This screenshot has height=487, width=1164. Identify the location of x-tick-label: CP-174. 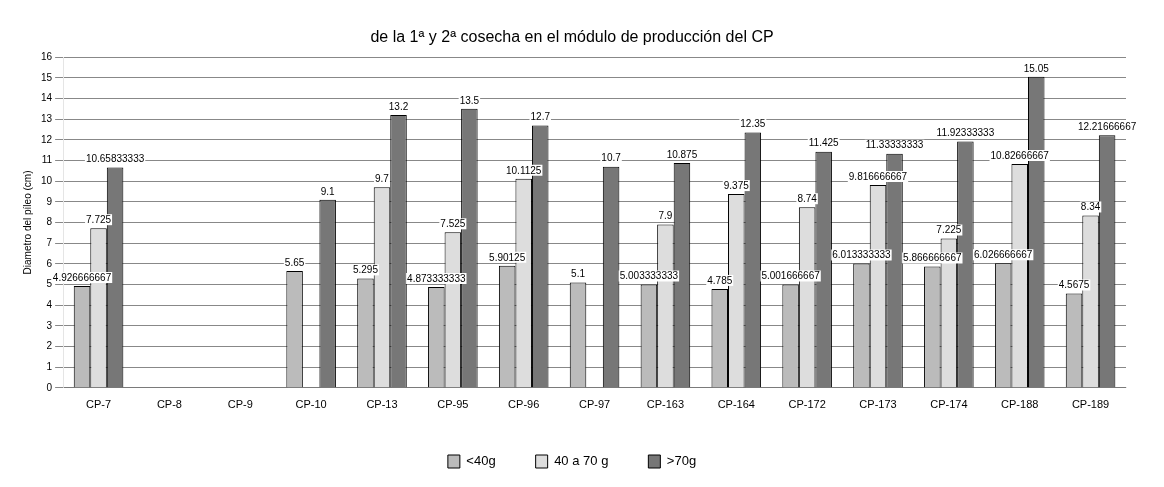
(949, 404).